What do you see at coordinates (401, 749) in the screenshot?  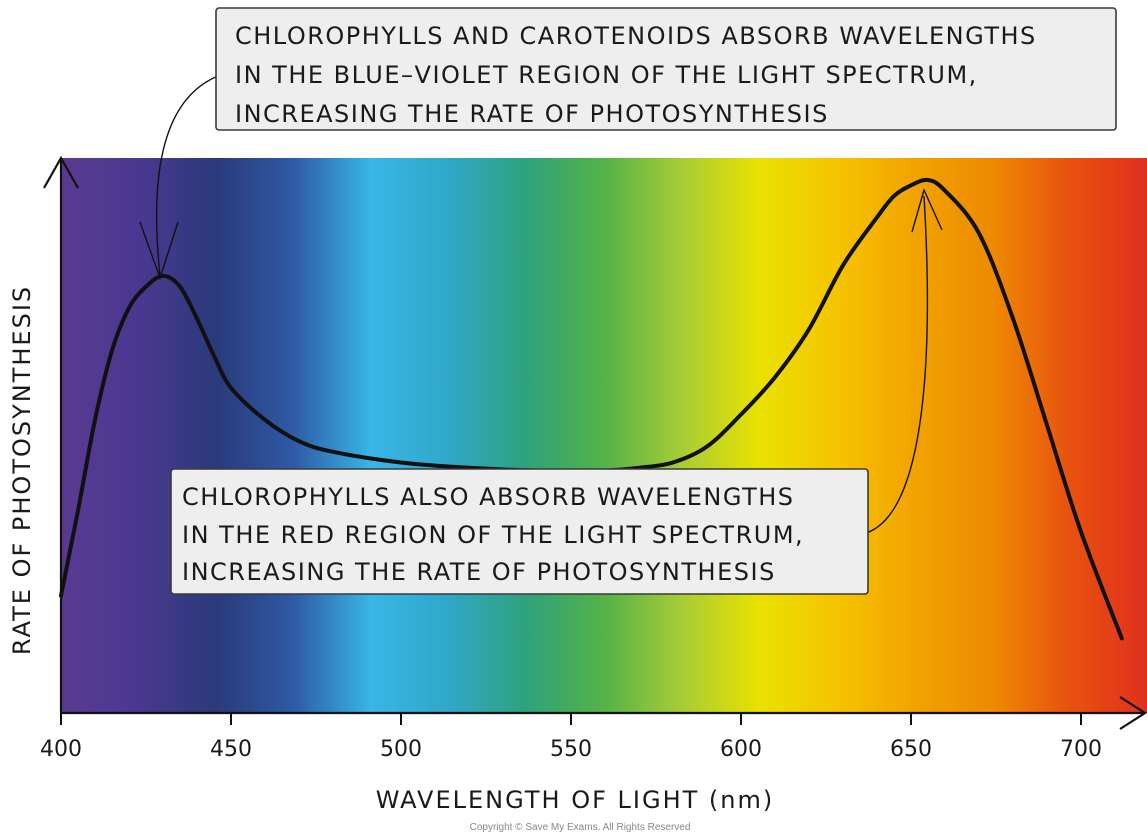 I see `x-tick-label: 500` at bounding box center [401, 749].